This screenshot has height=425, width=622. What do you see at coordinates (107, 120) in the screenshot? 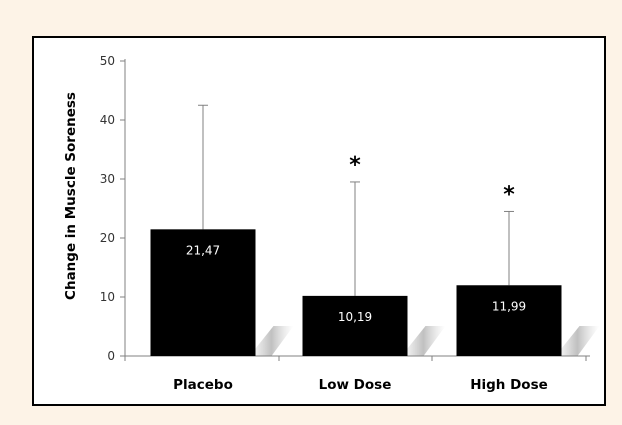
I see `y-tick-label: 40` at bounding box center [107, 120].